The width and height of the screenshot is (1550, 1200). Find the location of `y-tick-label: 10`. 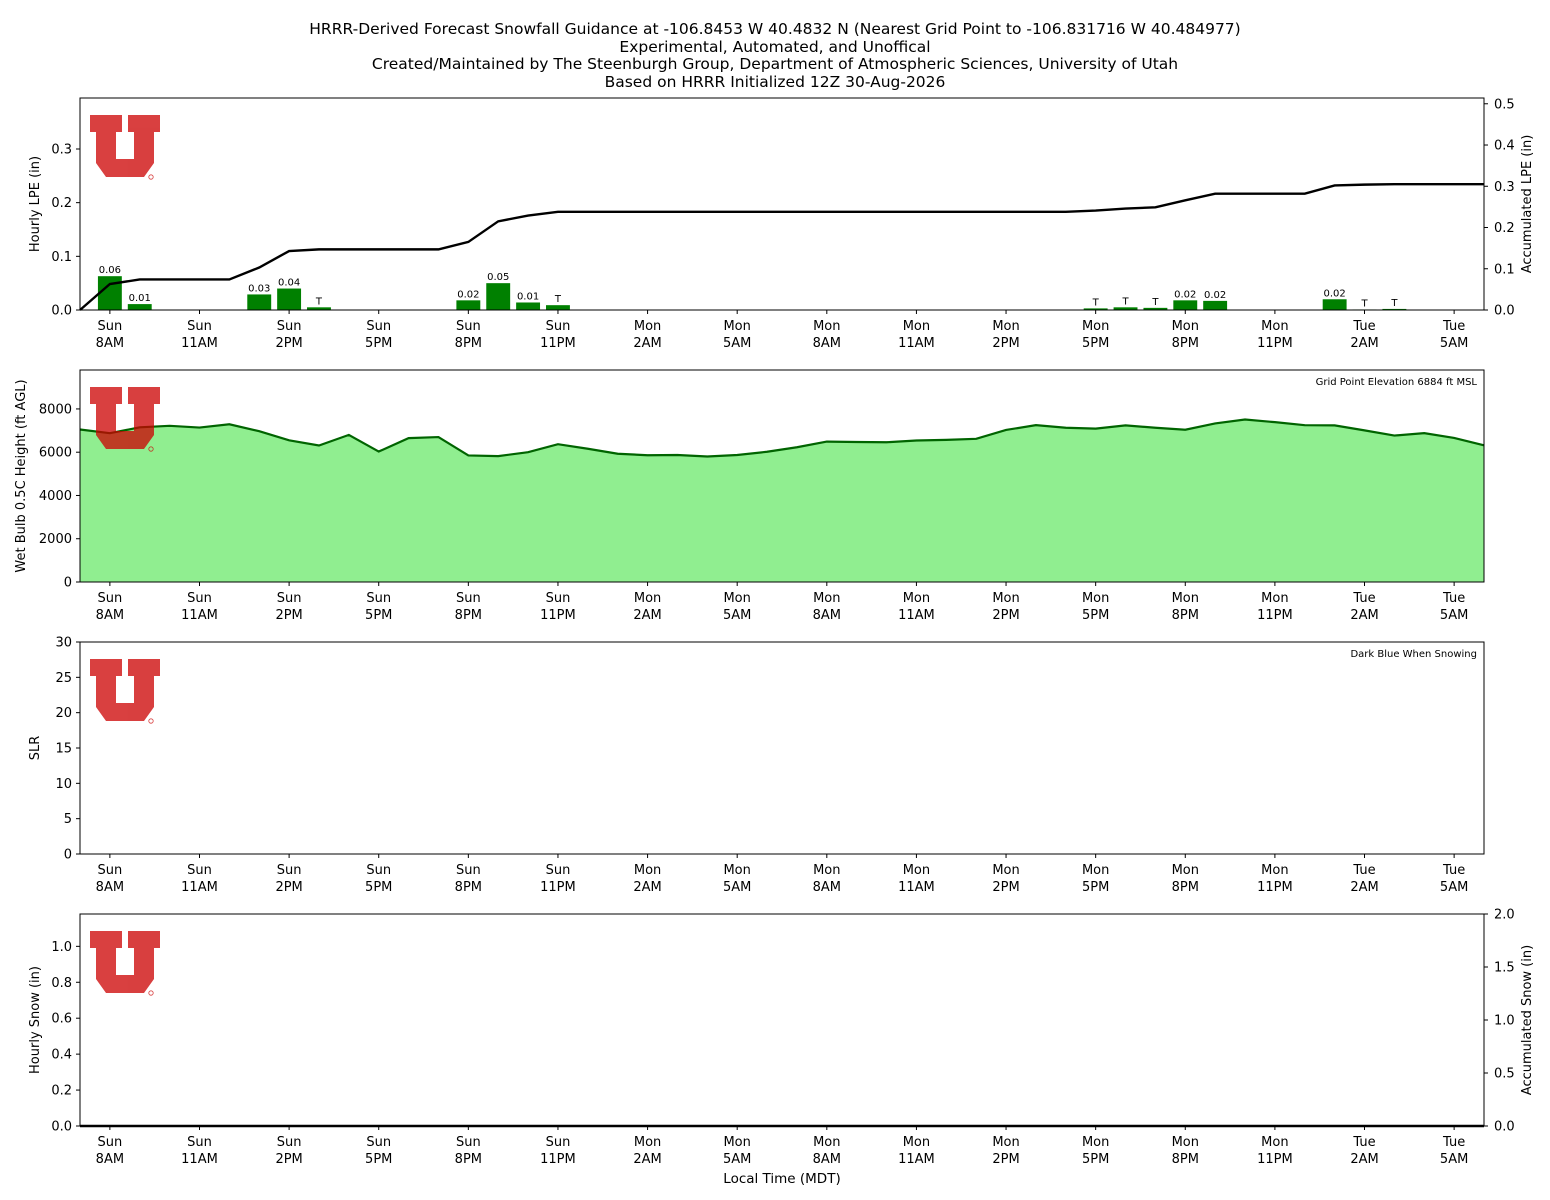

y-tick-label: 10 is located at coordinates (63, 784).